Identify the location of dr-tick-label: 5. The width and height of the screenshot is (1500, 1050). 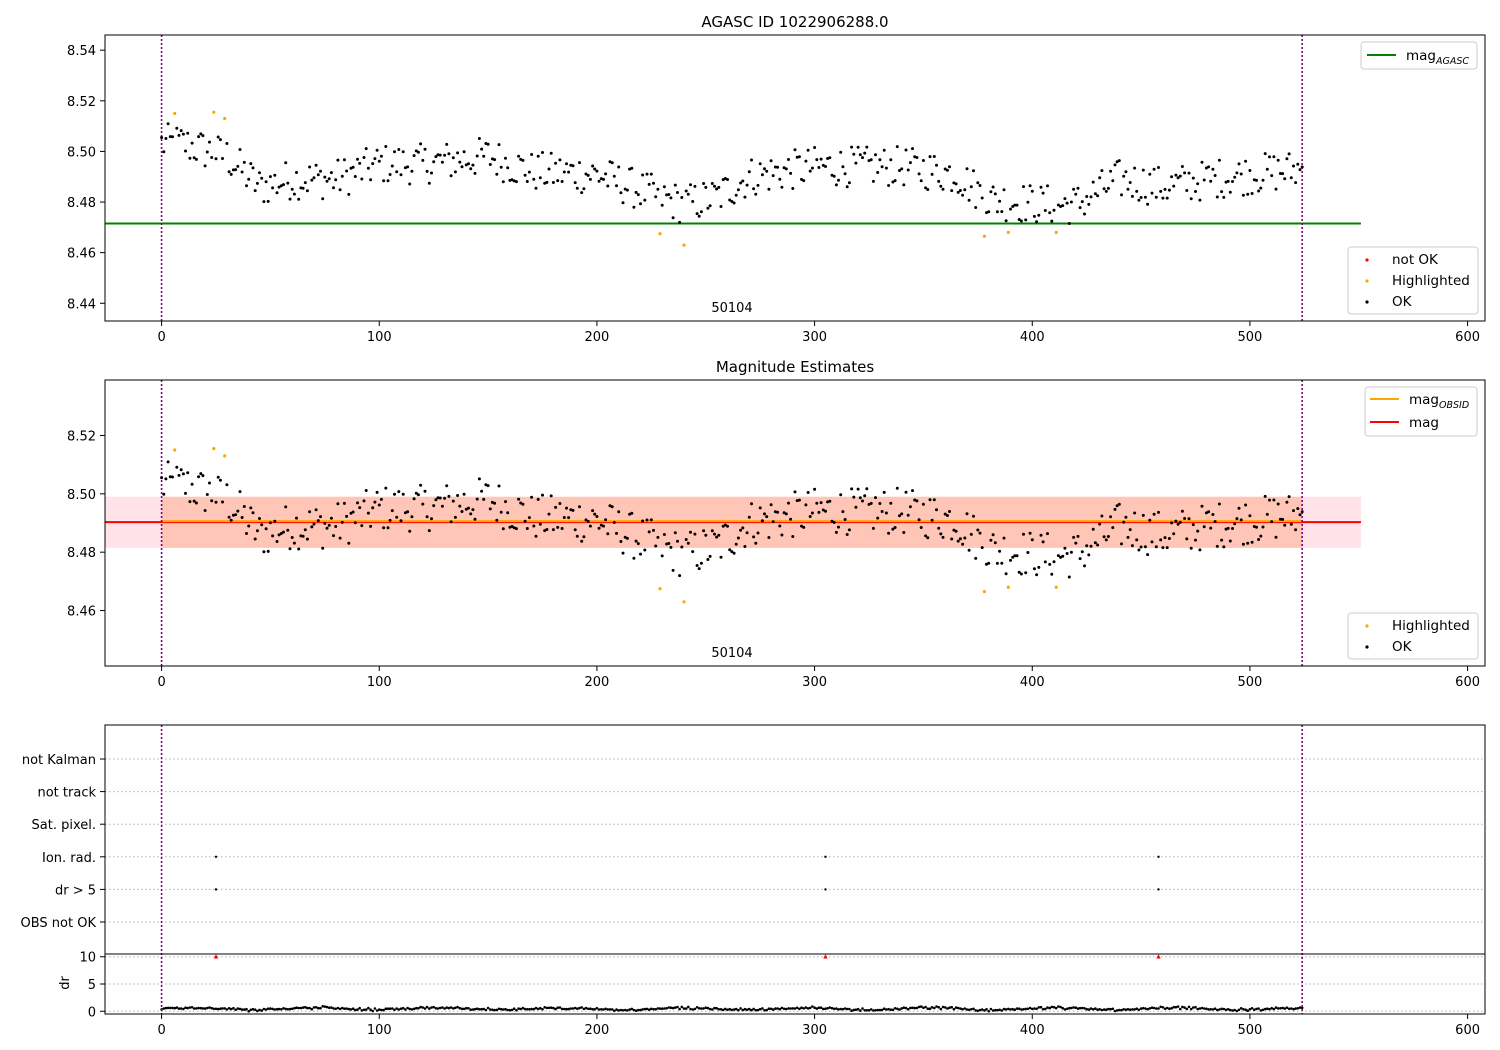
(92, 985).